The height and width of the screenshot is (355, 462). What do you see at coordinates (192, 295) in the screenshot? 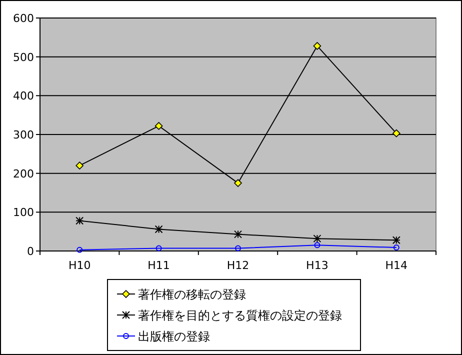
I see `legend-label: 著作権の移転の登録` at bounding box center [192, 295].